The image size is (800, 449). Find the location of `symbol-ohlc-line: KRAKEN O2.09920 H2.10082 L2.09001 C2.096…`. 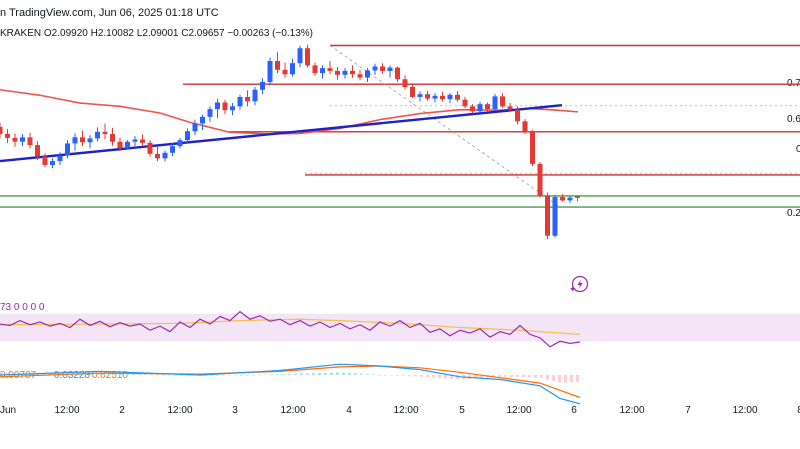

symbol-ohlc-line: KRAKEN O2.09920 H2.10082 L2.09001 C2.096… is located at coordinates (156, 33).